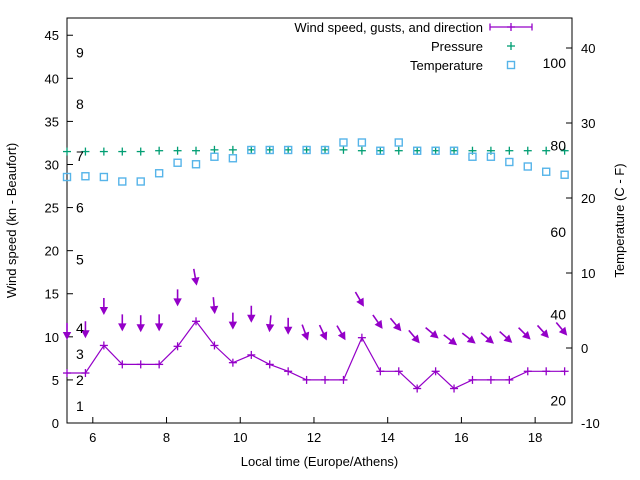 The width and height of the screenshot is (640, 480). What do you see at coordinates (558, 314) in the screenshot?
I see `fahrenheit-scale-label: 40` at bounding box center [558, 314].